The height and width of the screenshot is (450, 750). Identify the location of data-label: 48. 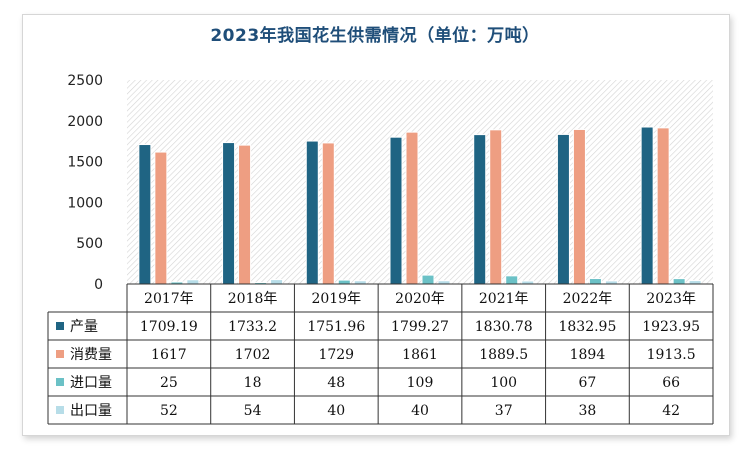
(336, 383).